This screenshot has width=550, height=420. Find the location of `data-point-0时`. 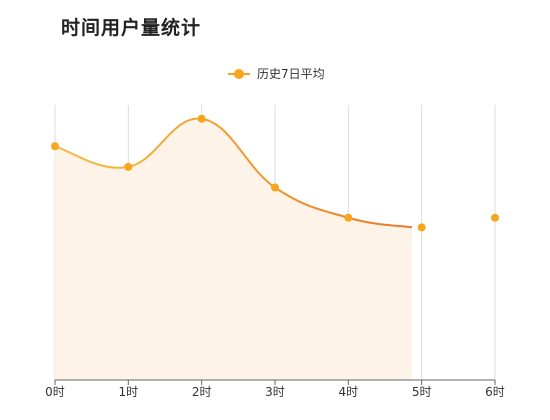

data-point-0时 is located at coordinates (55, 146).